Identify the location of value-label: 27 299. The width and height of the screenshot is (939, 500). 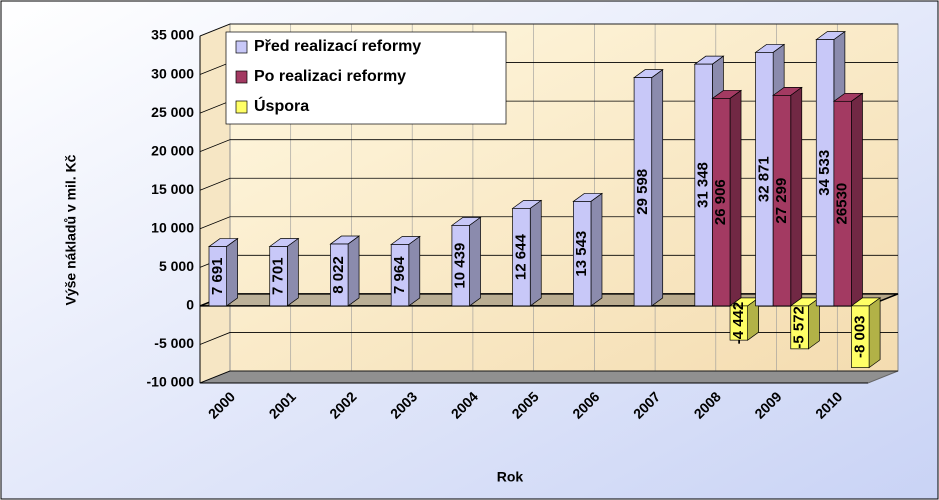
(781, 201).